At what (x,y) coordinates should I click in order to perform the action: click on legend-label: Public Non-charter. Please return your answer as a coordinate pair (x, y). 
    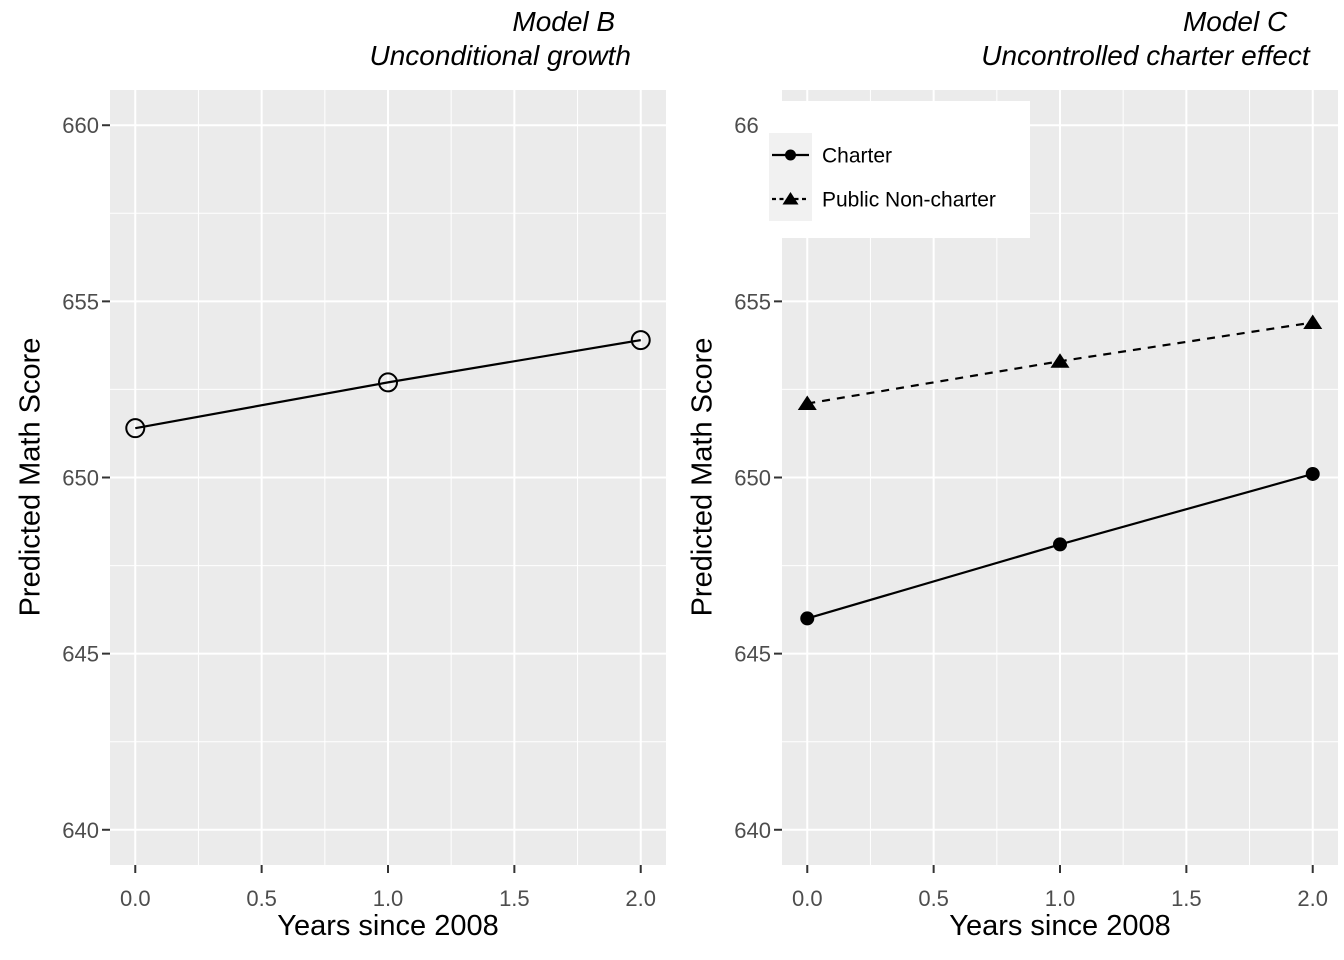
    Looking at the image, I should click on (909, 200).